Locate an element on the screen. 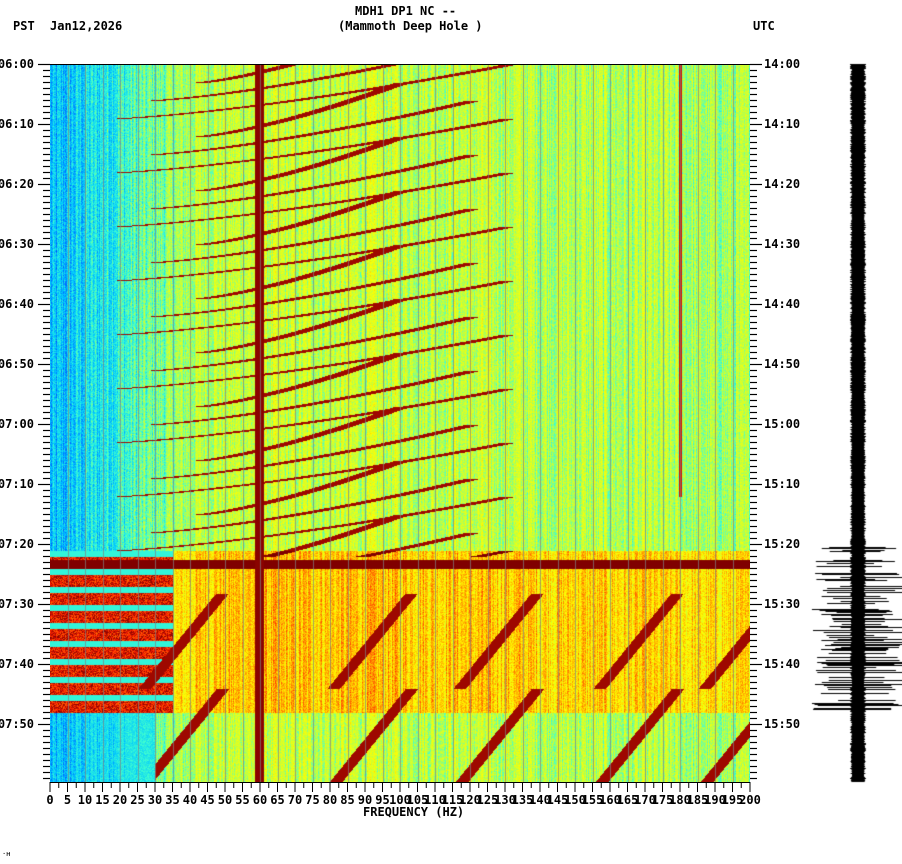  x-tick-label: 85 is located at coordinates (347, 800).